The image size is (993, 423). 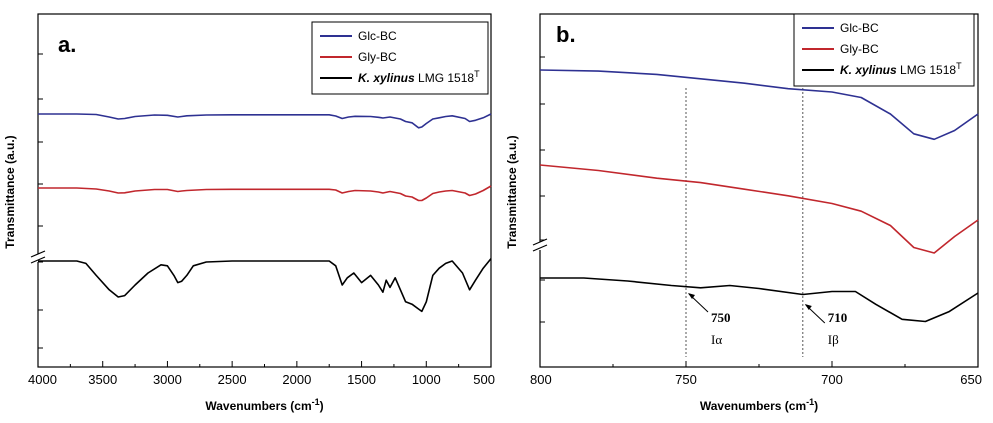 What do you see at coordinates (838, 317) in the screenshot?
I see `annotation-label: 710` at bounding box center [838, 317].